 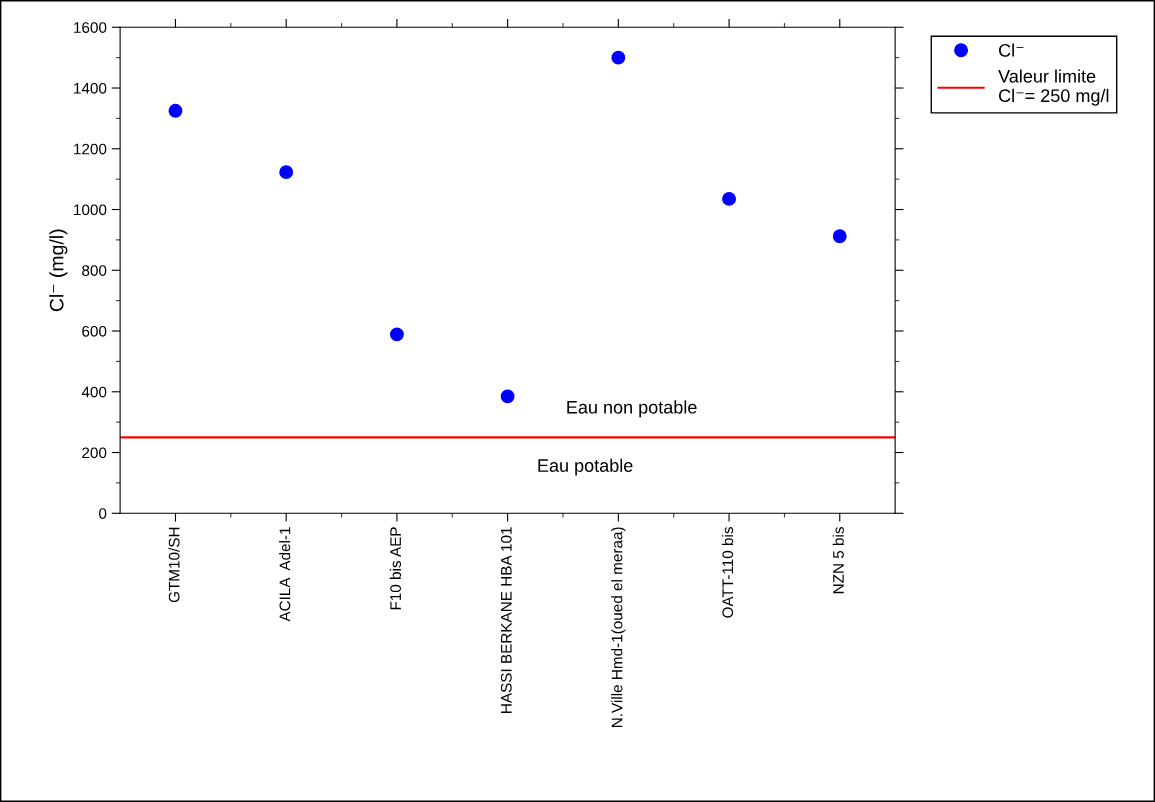 What do you see at coordinates (94, 453) in the screenshot?
I see `y-tick-label: 200` at bounding box center [94, 453].